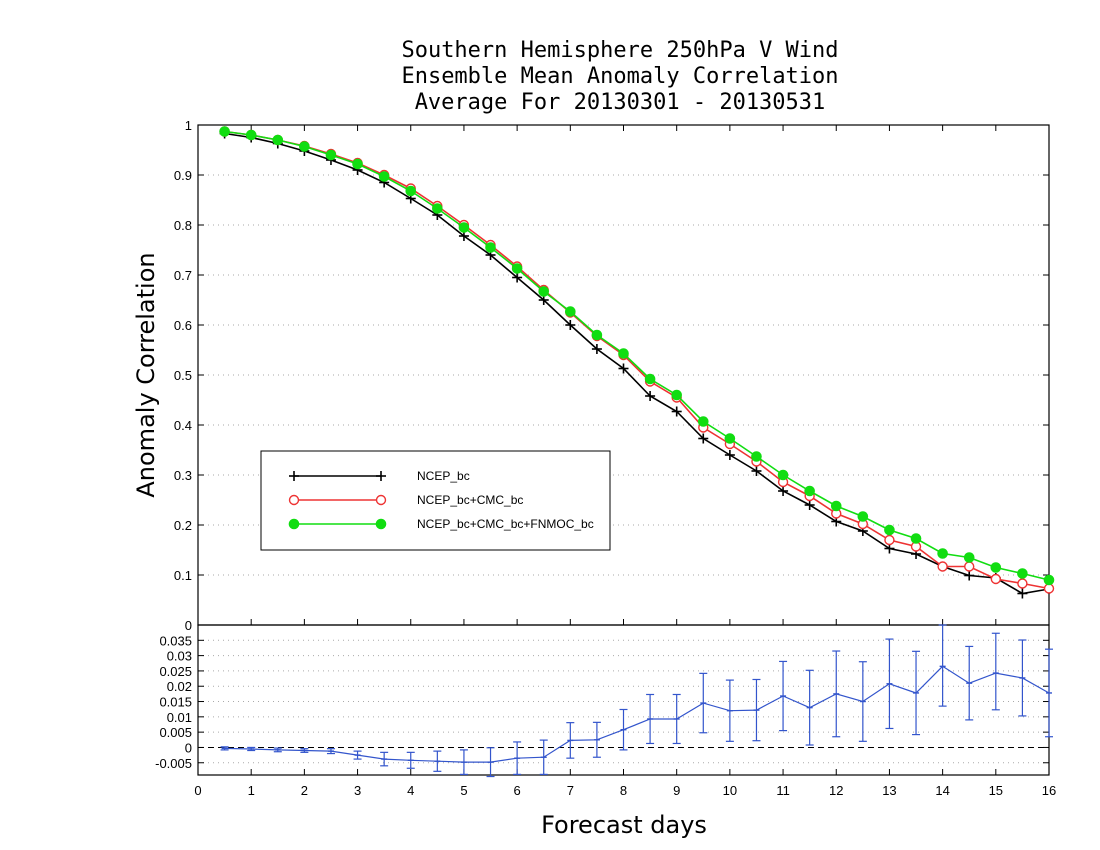 This screenshot has width=1100, height=850. Describe the element at coordinates (783, 790) in the screenshot. I see `x-tick-label: 11` at that location.